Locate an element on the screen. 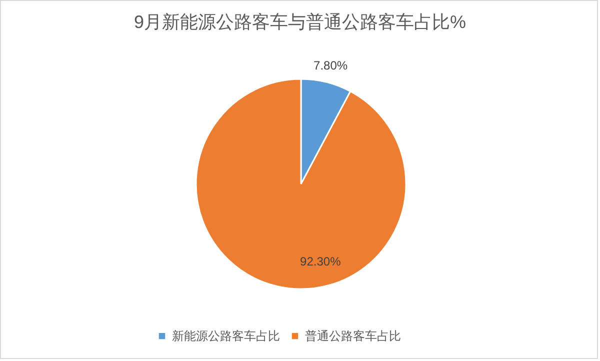 Image resolution: width=600 pixels, height=361 pixels. data-label: 7.80% is located at coordinates (331, 65).